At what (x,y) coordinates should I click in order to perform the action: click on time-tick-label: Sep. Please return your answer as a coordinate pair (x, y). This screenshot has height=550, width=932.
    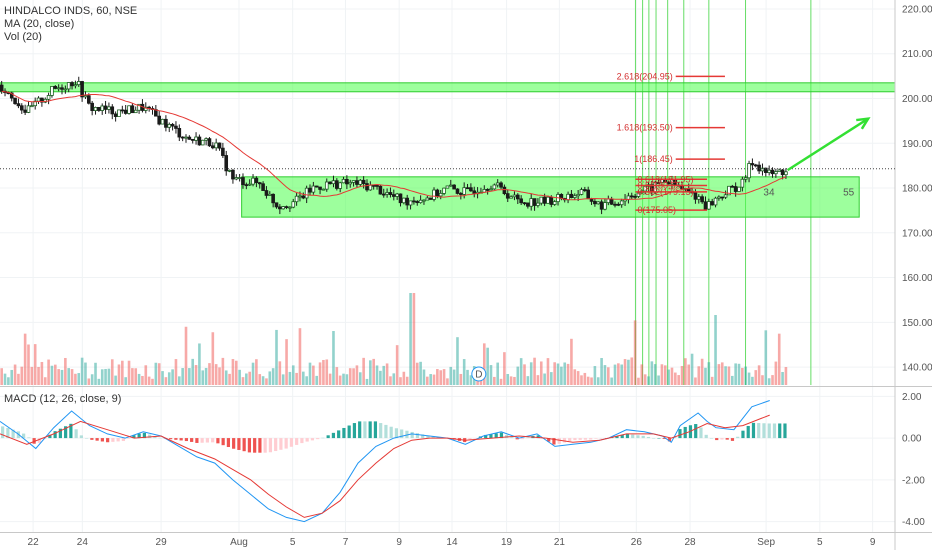
    Looking at the image, I should click on (766, 542).